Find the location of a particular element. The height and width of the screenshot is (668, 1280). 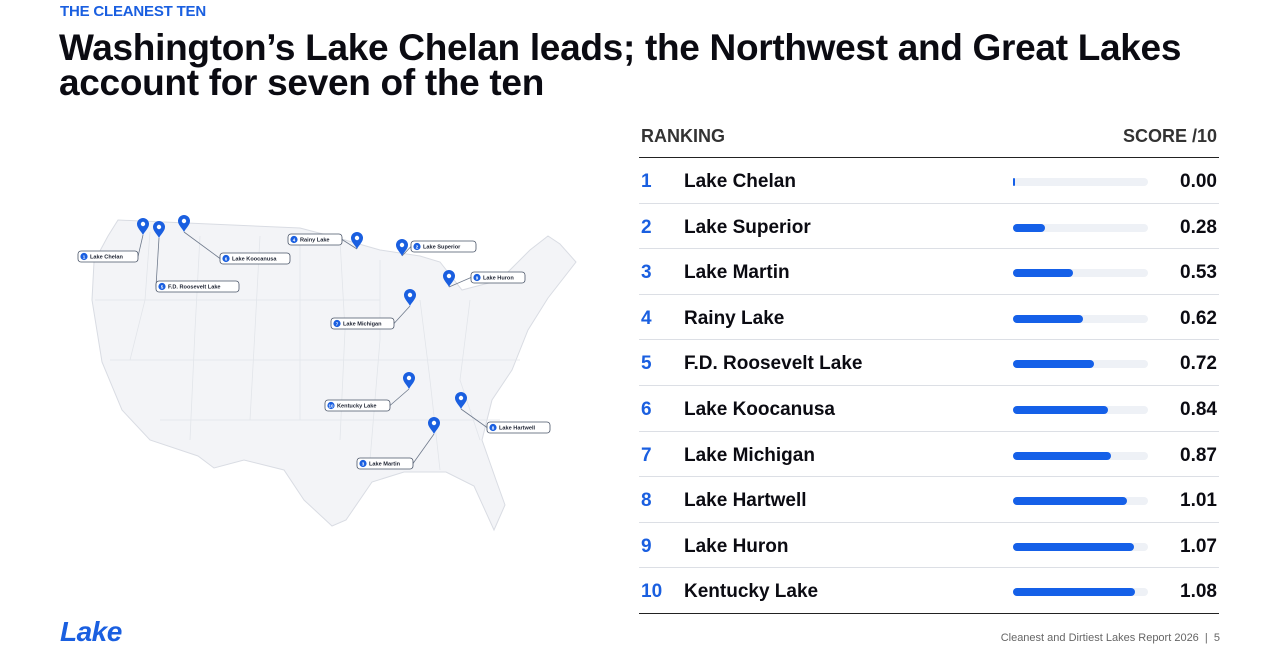

label-rank: 7 is located at coordinates (337, 323).